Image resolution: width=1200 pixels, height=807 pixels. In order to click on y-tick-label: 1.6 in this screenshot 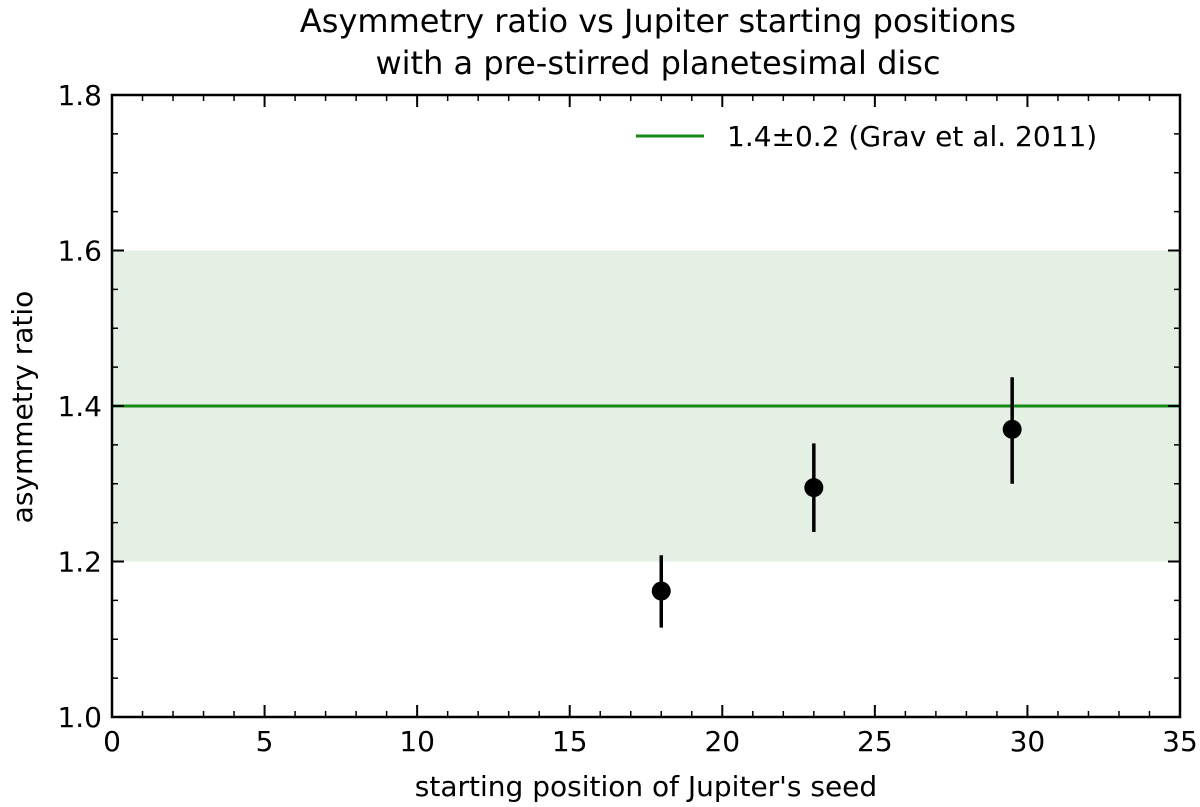, I will do `click(79, 251)`.